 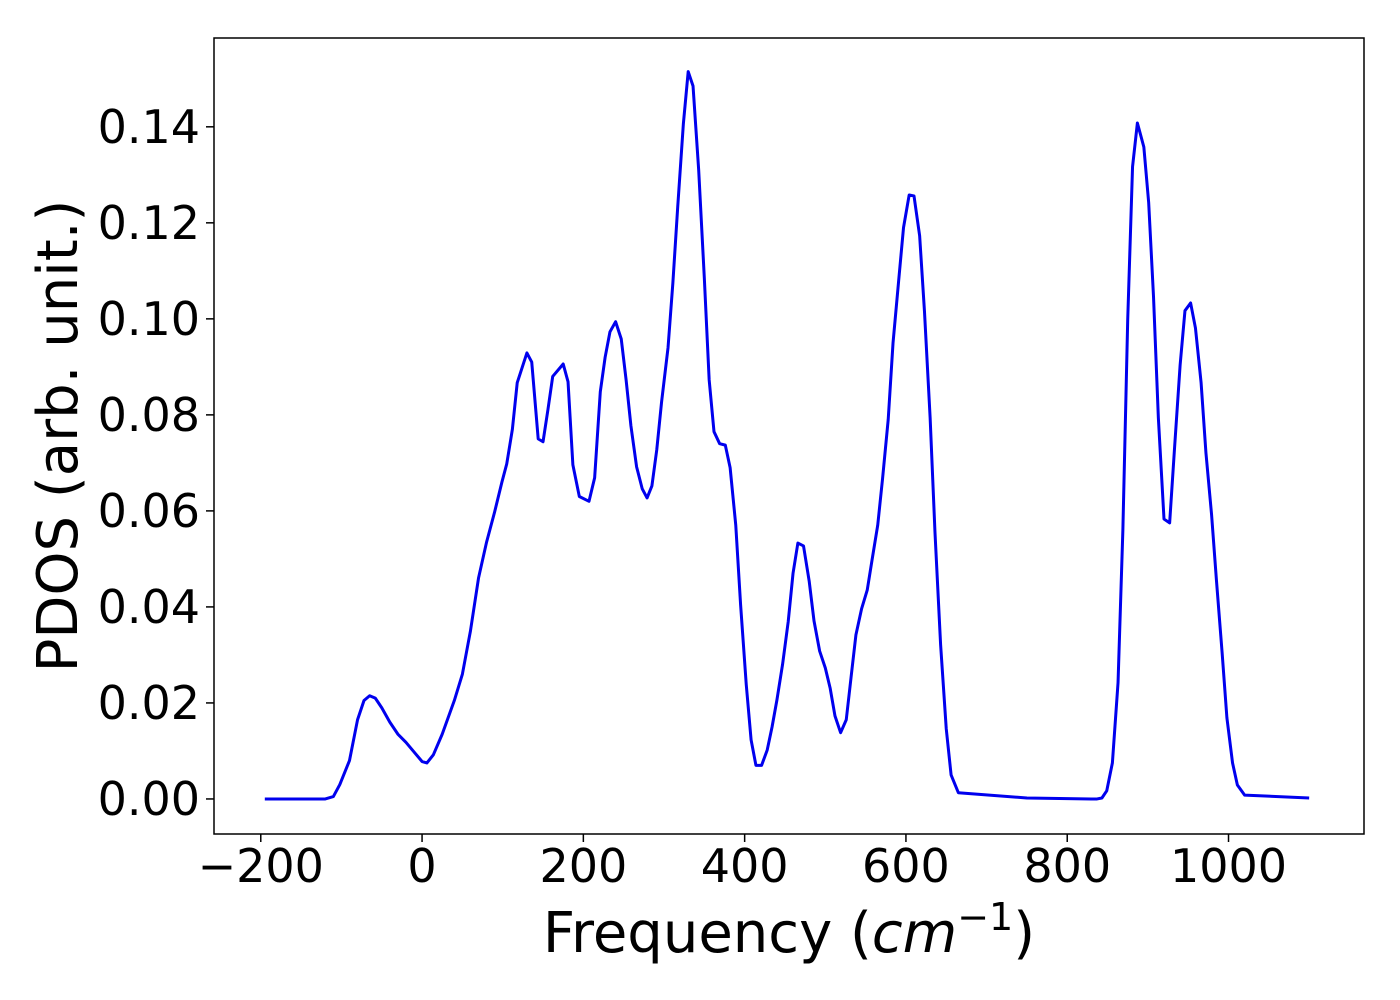 What do you see at coordinates (149, 511) in the screenshot?
I see `y-tick-label: 0.06` at bounding box center [149, 511].